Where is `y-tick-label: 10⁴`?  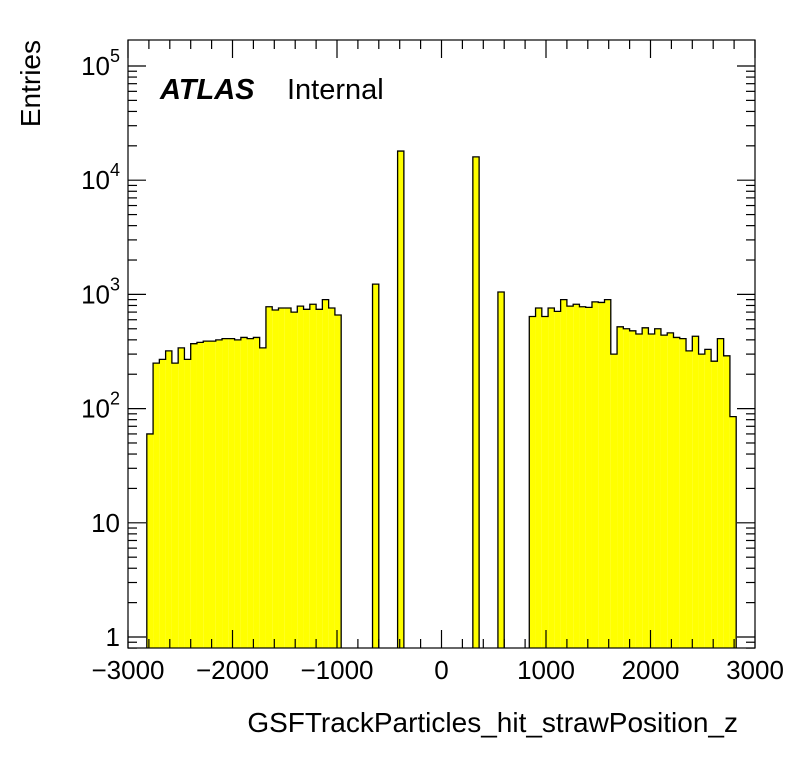
y-tick-label: 10⁴ is located at coordinates (100, 177).